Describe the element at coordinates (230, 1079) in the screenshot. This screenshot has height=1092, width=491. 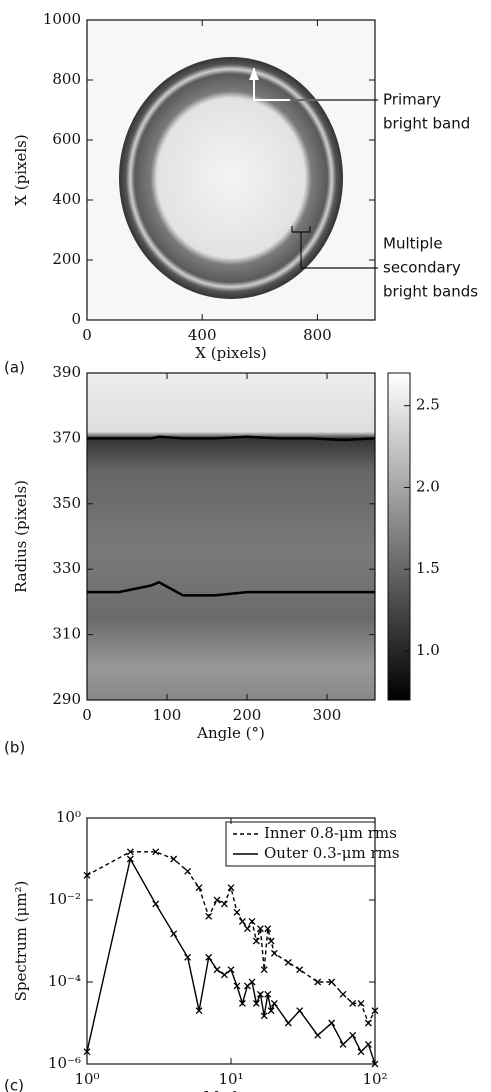
I see `x-tick-label: 10¹` at that location.